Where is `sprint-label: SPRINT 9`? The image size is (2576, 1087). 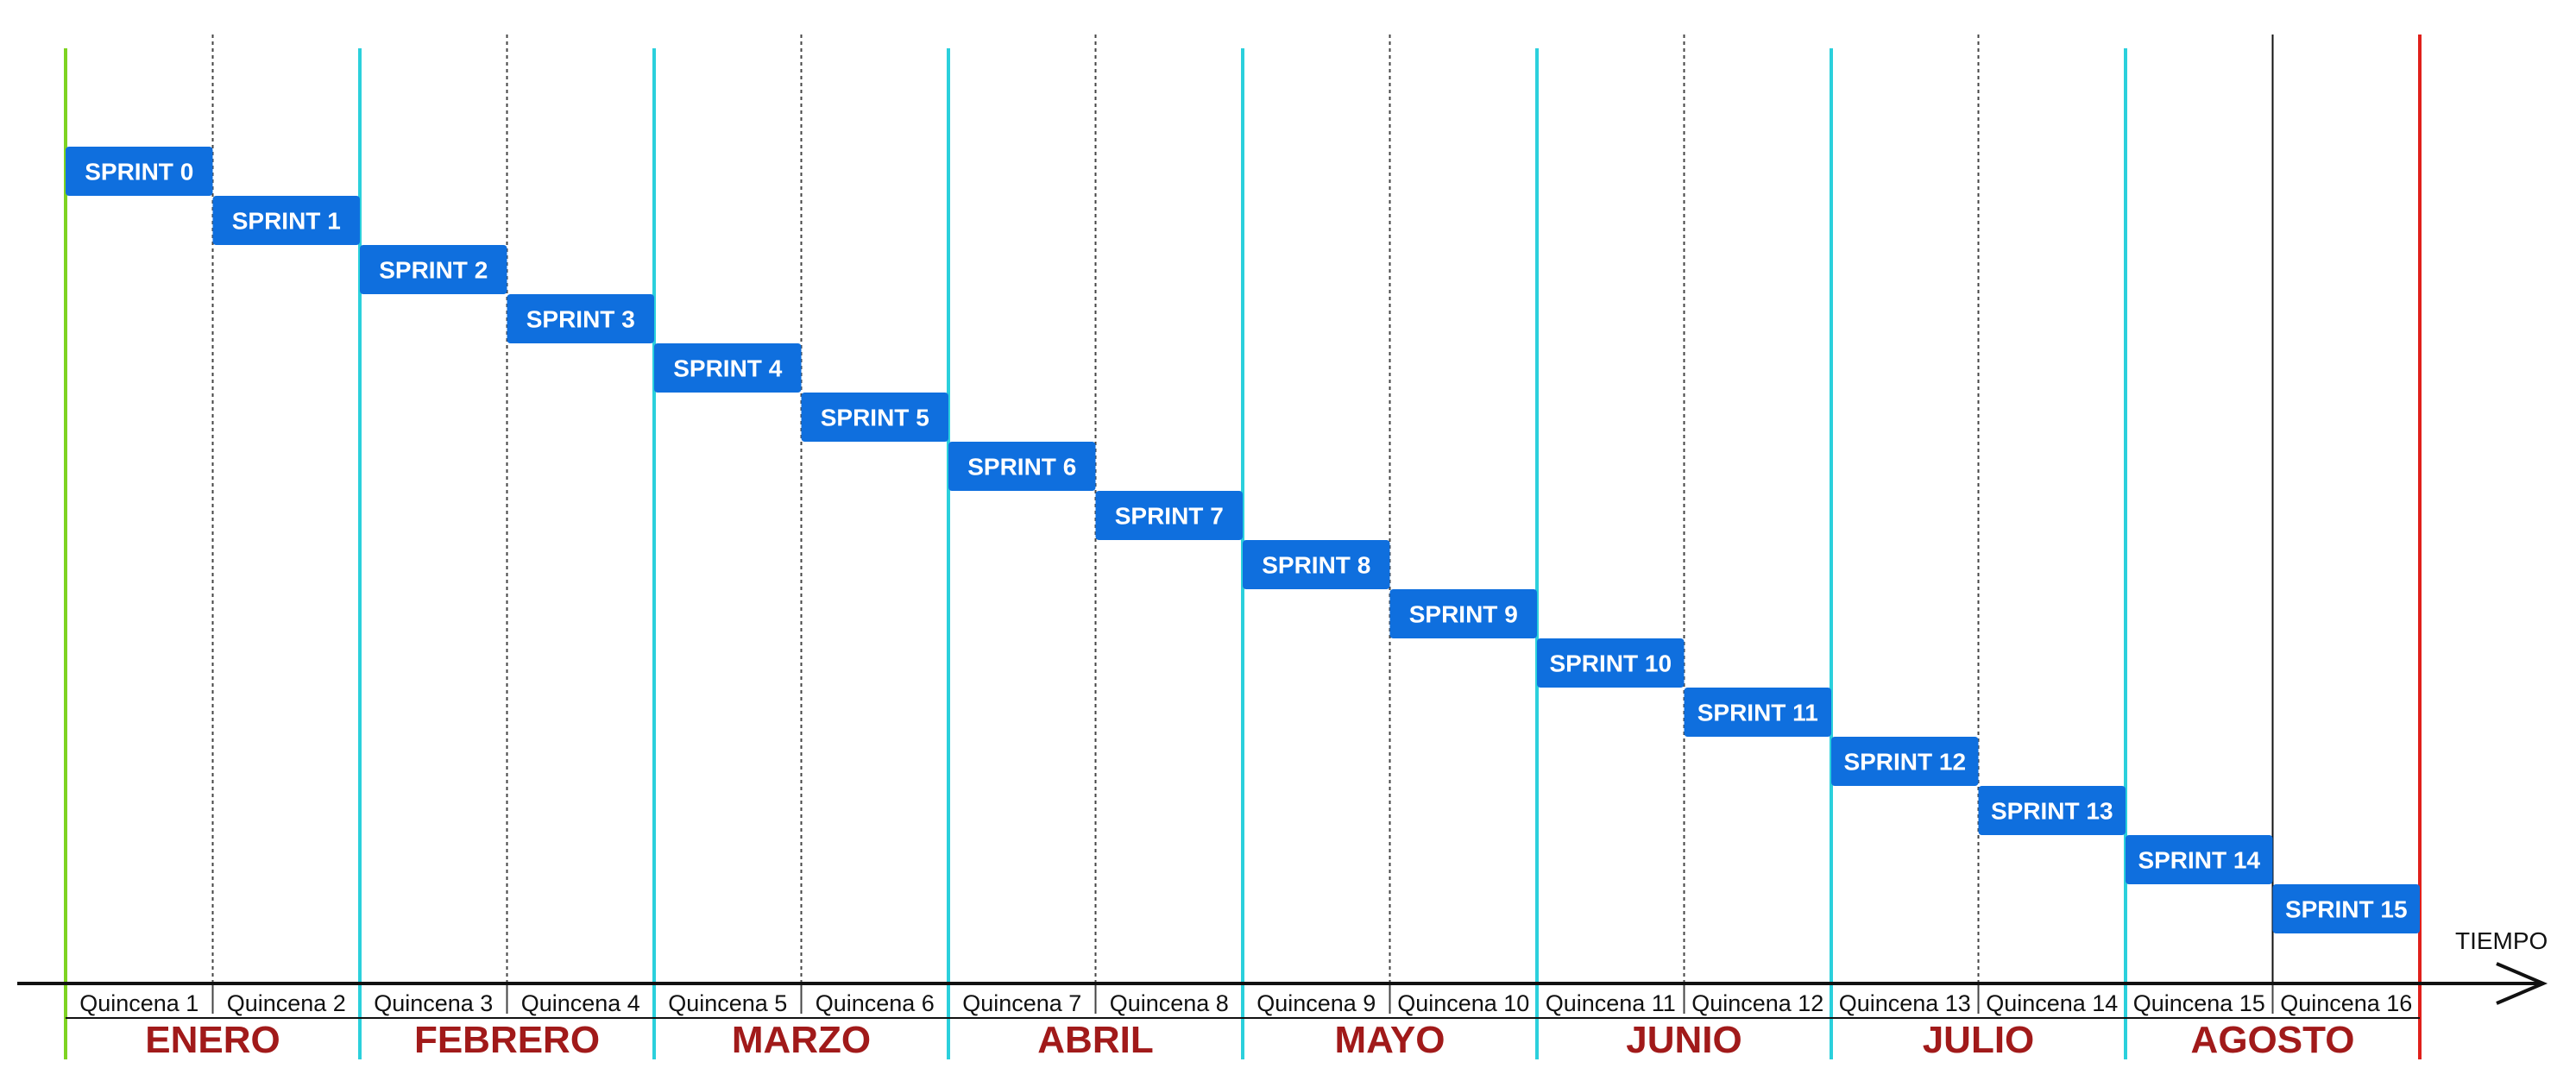 sprint-label: SPRINT 9 is located at coordinates (1464, 614).